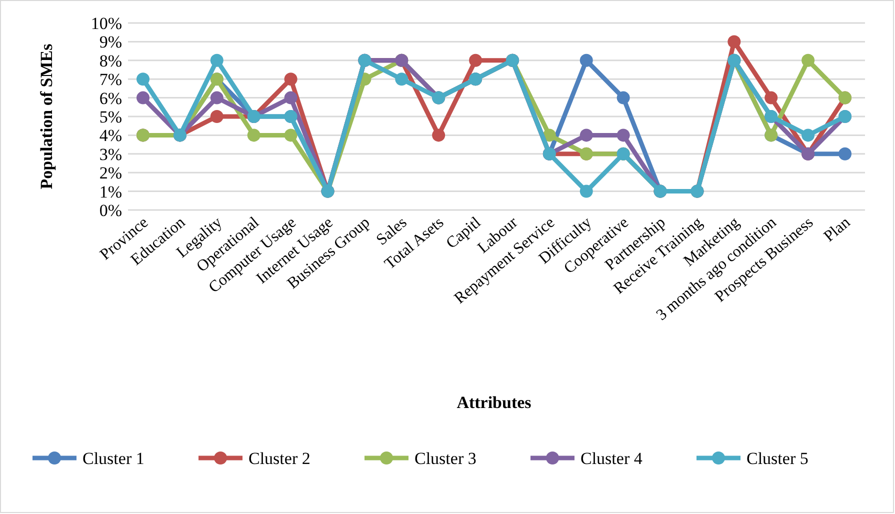 The image size is (895, 514). I want to click on y-tick-label: 2%, so click(110, 173).